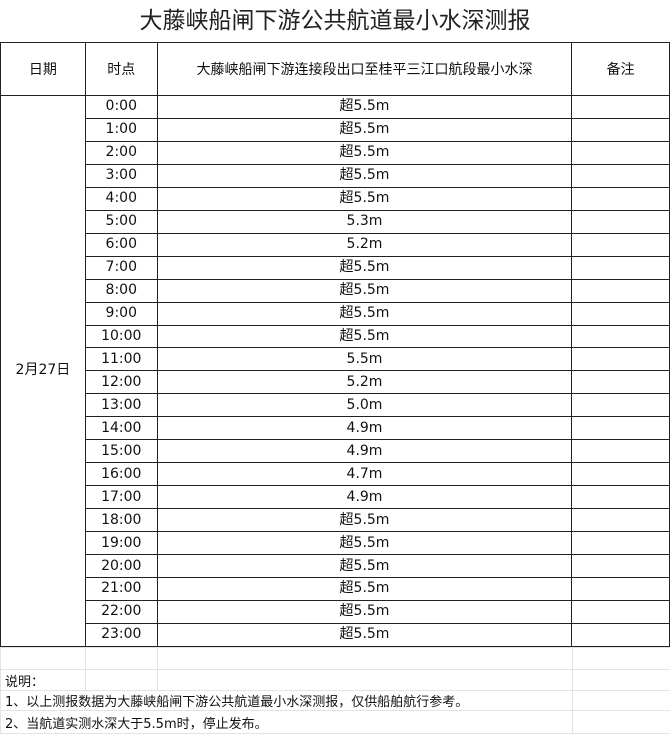 The width and height of the screenshot is (670, 746). What do you see at coordinates (121, 566) in the screenshot?
I see `time-cell: 20:00` at bounding box center [121, 566].